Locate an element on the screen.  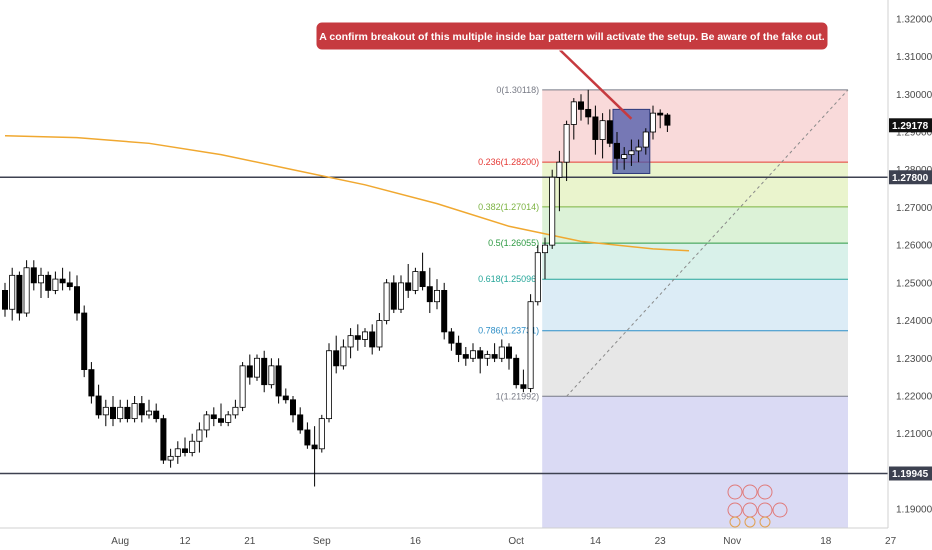
fib-level-label: 1(1.21992) is located at coordinates (518, 396).